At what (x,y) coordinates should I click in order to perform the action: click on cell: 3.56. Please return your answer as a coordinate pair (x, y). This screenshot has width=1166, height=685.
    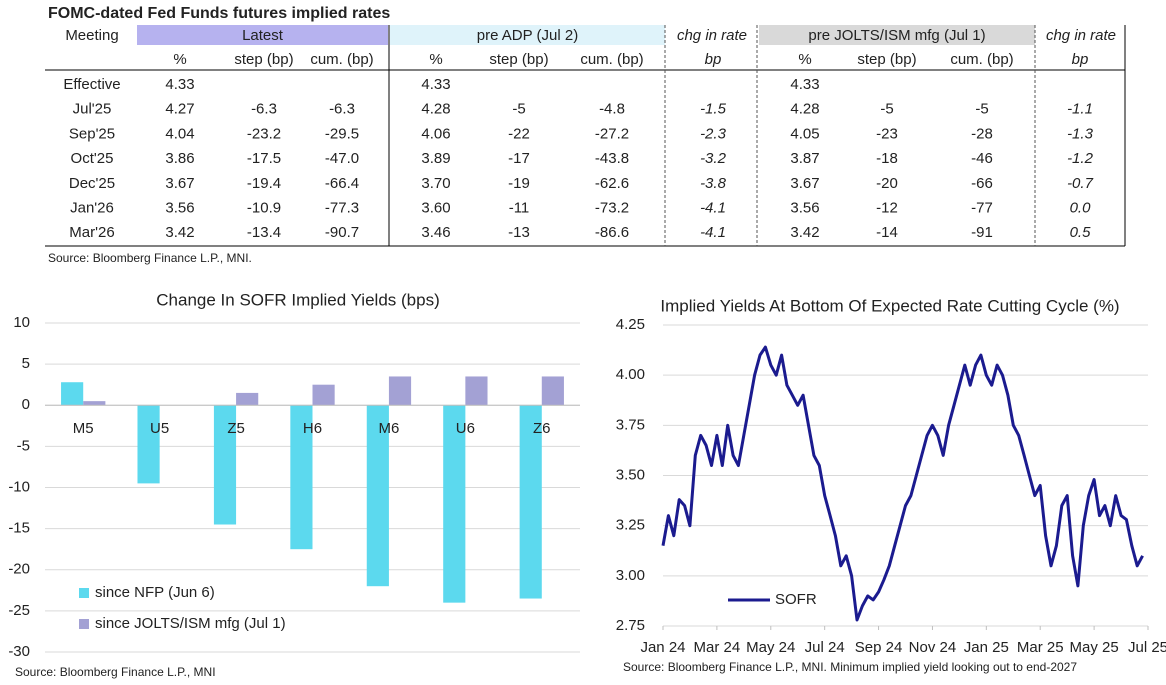
    Looking at the image, I should click on (804, 207).